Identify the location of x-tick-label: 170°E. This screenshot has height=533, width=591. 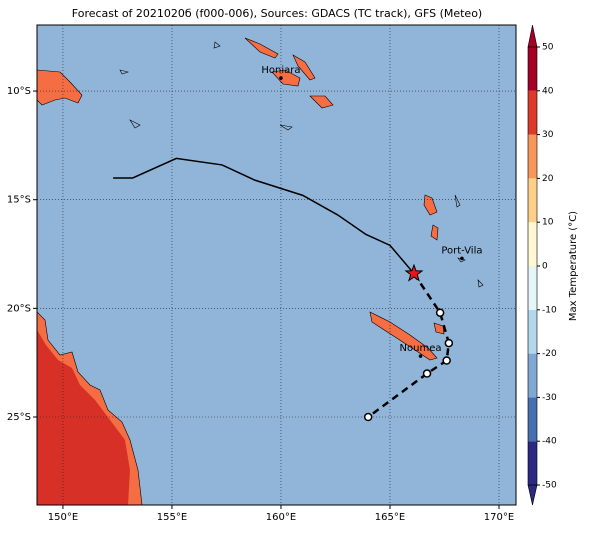
(499, 517).